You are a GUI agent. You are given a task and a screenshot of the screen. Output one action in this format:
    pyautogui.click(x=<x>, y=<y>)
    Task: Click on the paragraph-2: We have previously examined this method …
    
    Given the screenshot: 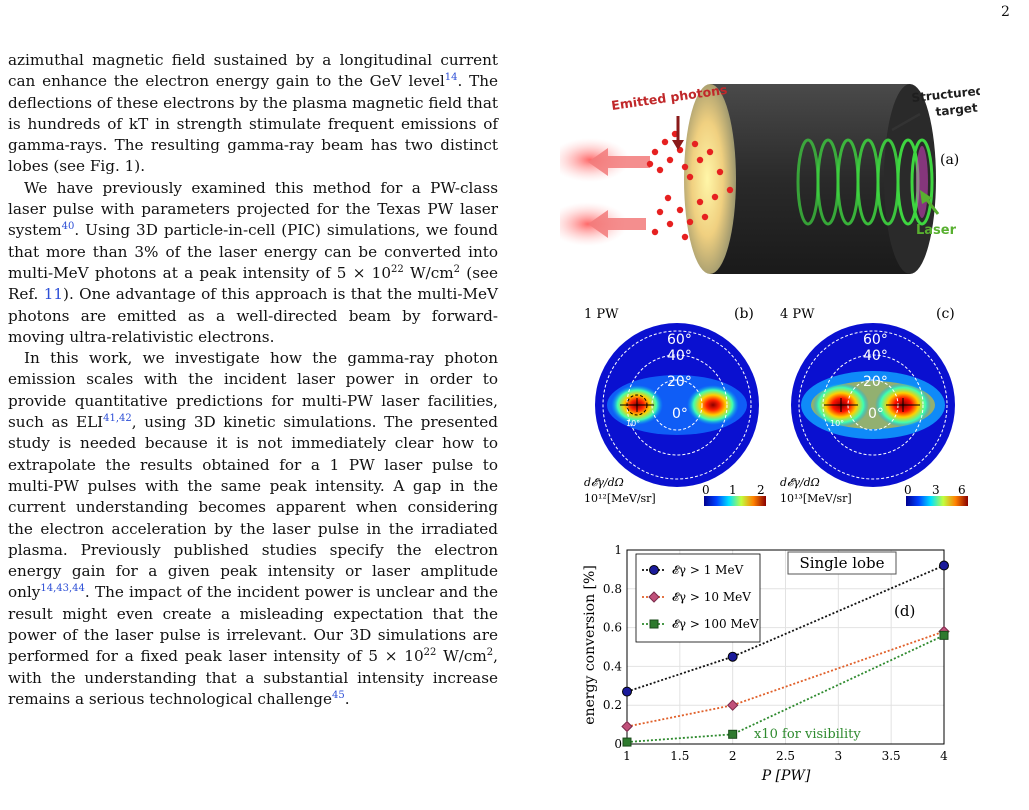 What is the action you would take?
    pyautogui.click(x=253, y=263)
    